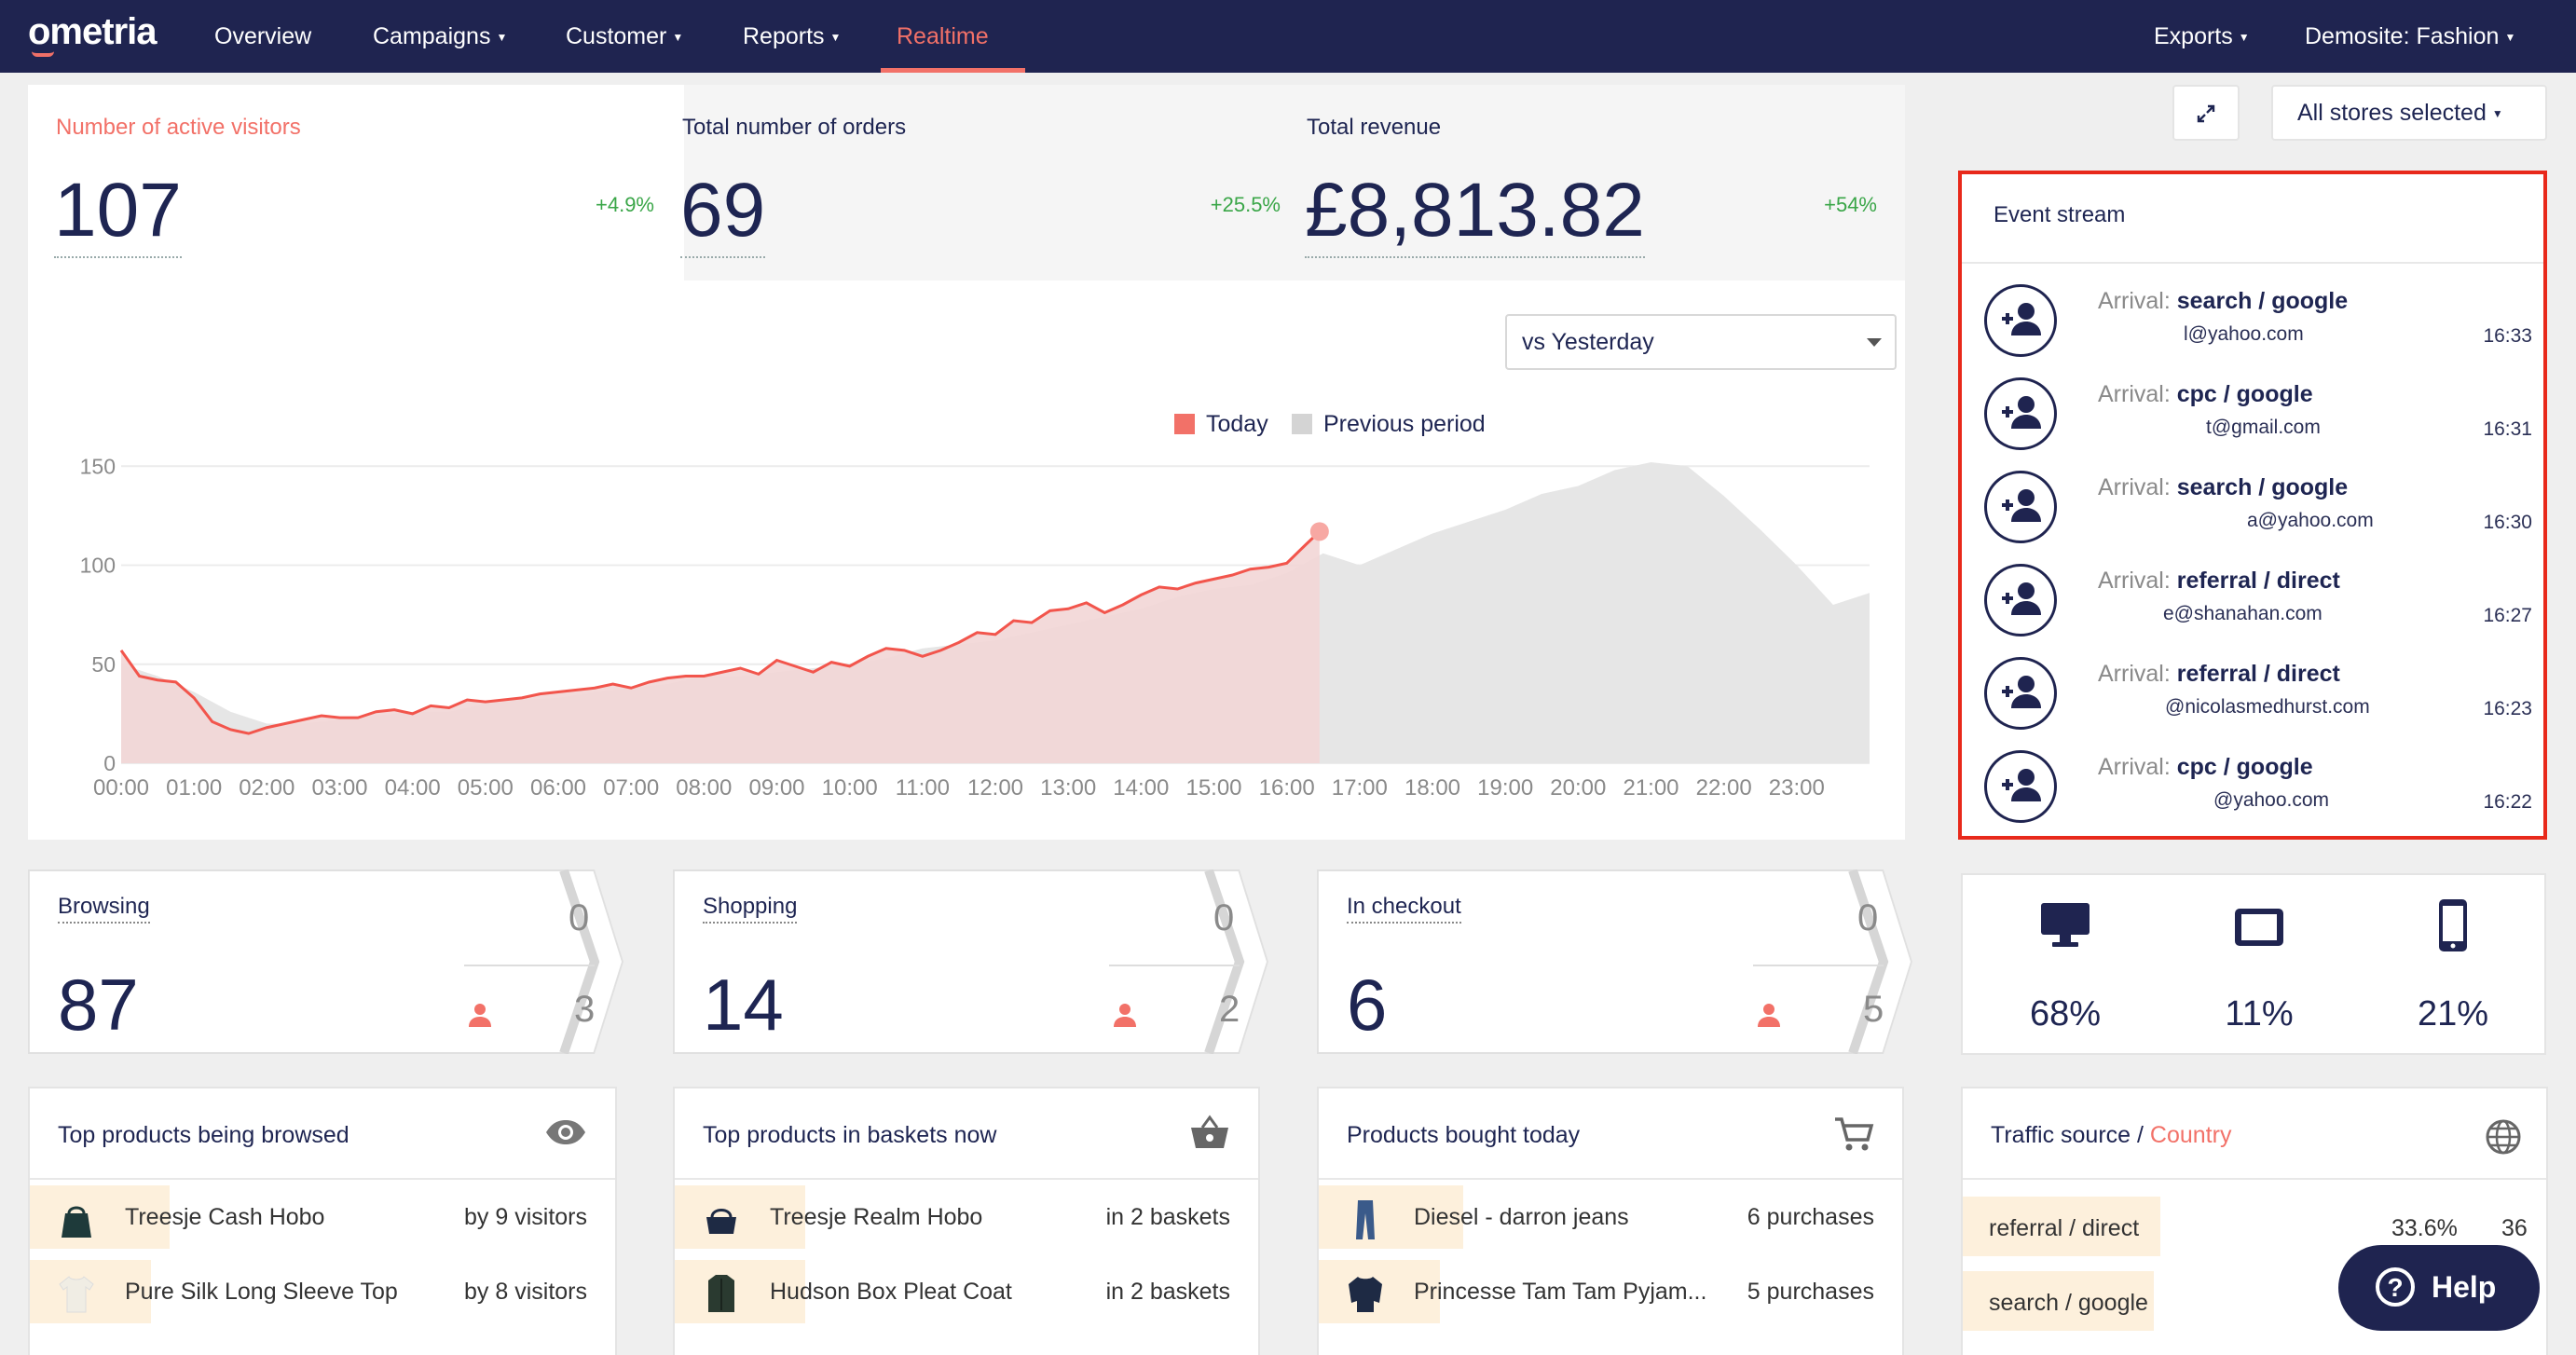  I want to click on nav-overview: Overview, so click(263, 36).